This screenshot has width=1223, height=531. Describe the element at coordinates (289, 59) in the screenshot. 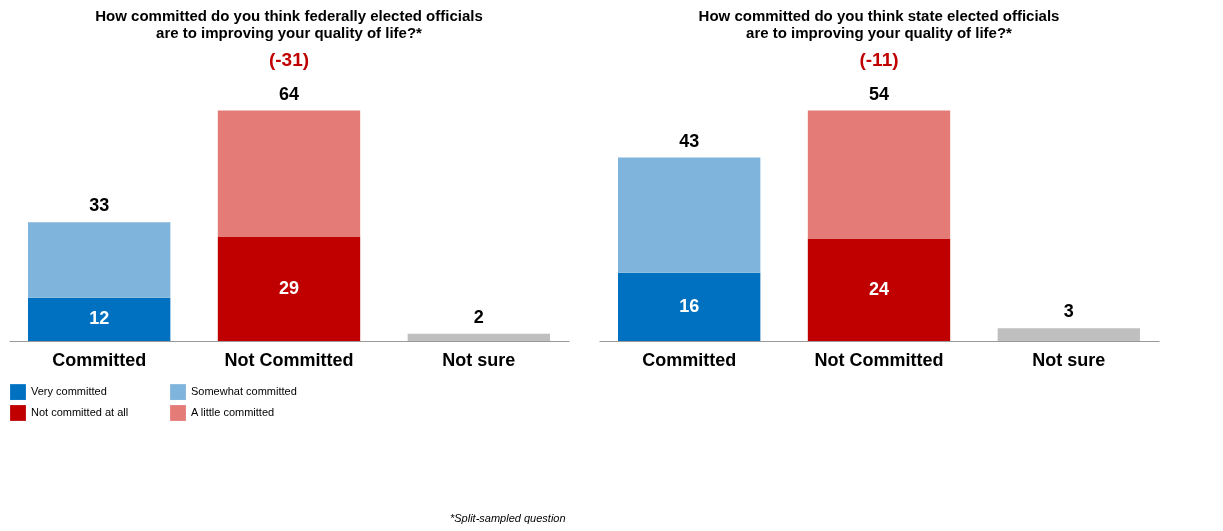

I see `chart-subtitle: (-31)` at that location.